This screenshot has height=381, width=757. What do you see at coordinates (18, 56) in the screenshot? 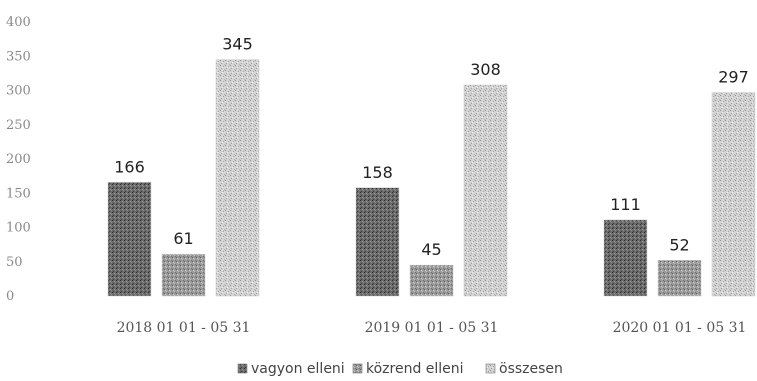
I see `y-tick-label: 350` at bounding box center [18, 56].